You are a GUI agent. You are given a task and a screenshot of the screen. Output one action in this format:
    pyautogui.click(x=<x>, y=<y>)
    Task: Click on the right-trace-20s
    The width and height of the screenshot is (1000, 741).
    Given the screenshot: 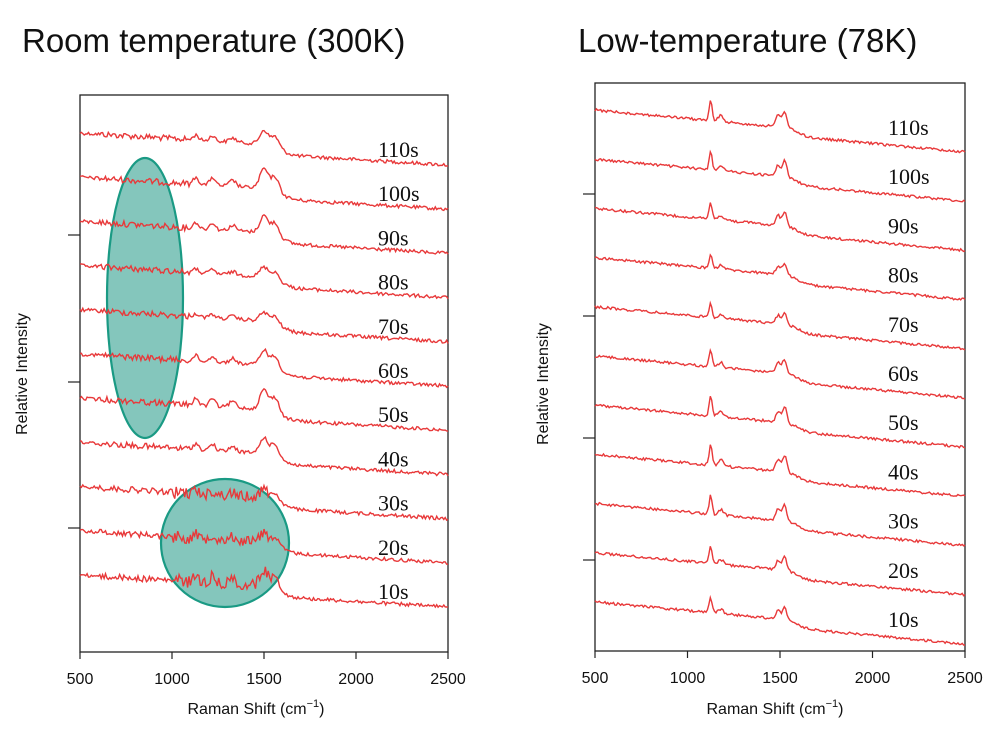 What is the action you would take?
    pyautogui.click(x=780, y=571)
    